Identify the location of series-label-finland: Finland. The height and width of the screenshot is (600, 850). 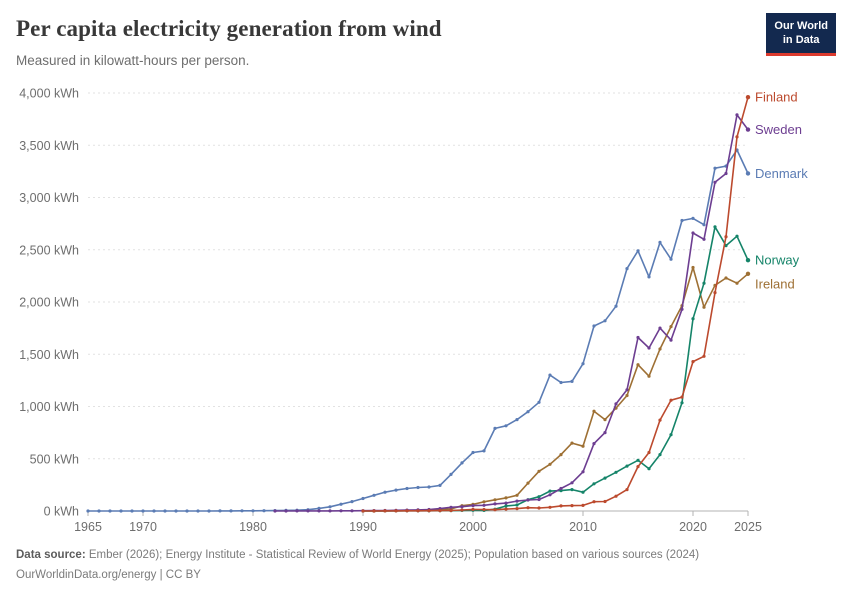
(776, 97).